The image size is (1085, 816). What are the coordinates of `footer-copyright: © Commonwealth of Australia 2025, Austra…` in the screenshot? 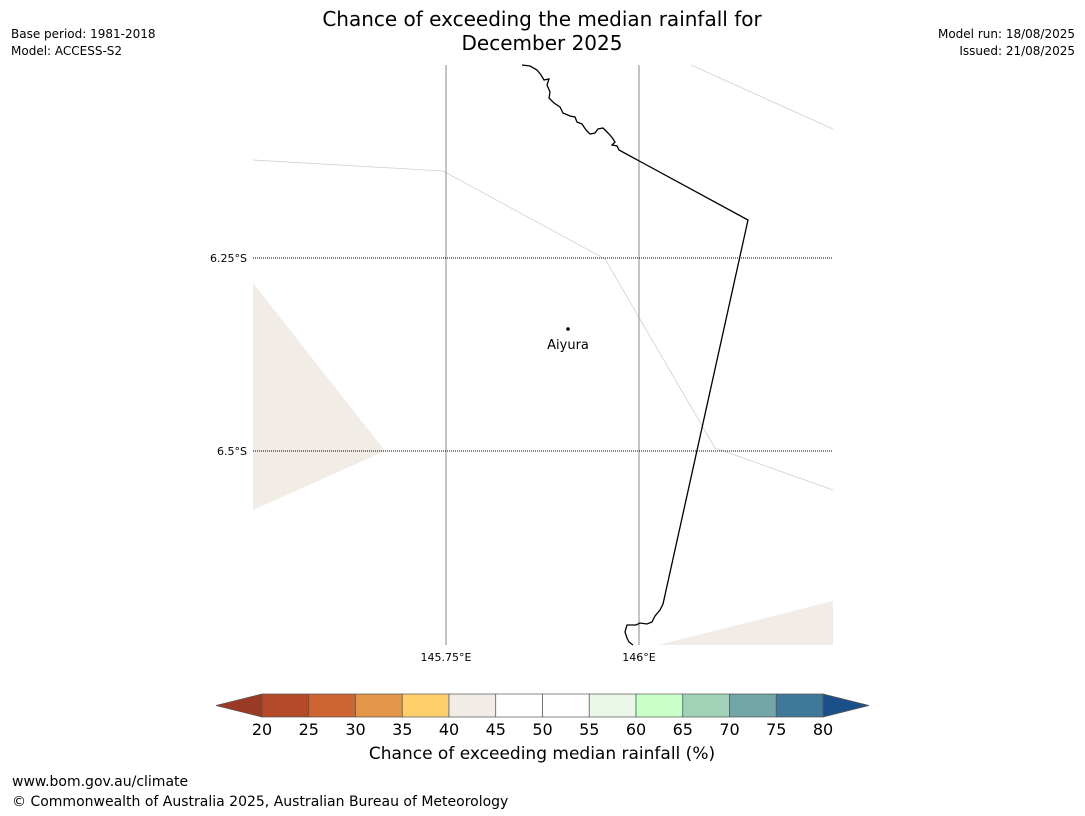 It's located at (260, 802).